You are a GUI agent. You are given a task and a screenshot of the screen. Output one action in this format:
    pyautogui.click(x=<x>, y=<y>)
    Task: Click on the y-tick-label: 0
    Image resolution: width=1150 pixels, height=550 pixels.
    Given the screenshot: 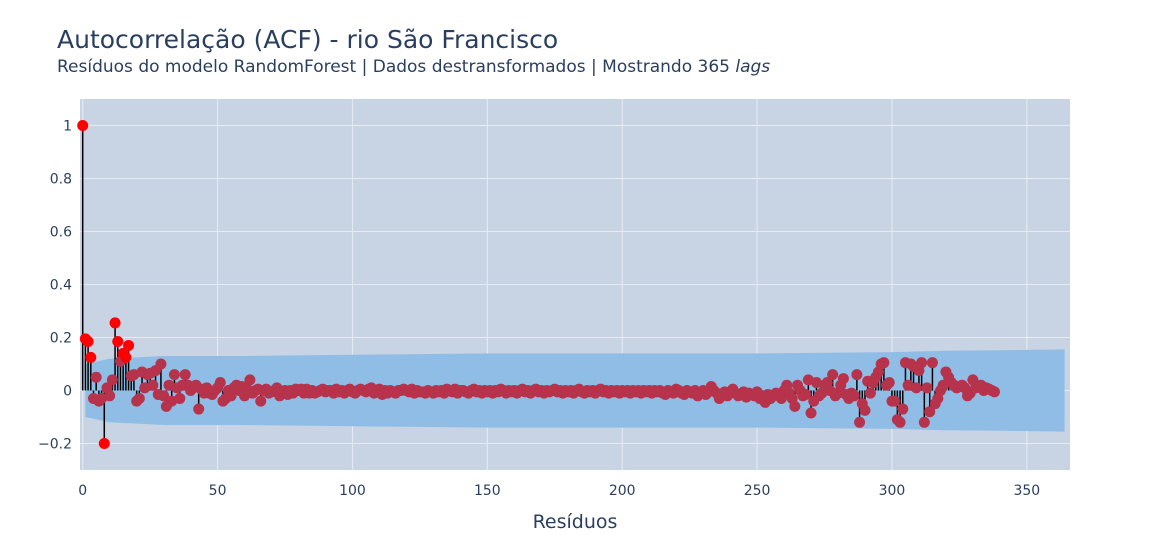 What is the action you would take?
    pyautogui.click(x=67, y=392)
    